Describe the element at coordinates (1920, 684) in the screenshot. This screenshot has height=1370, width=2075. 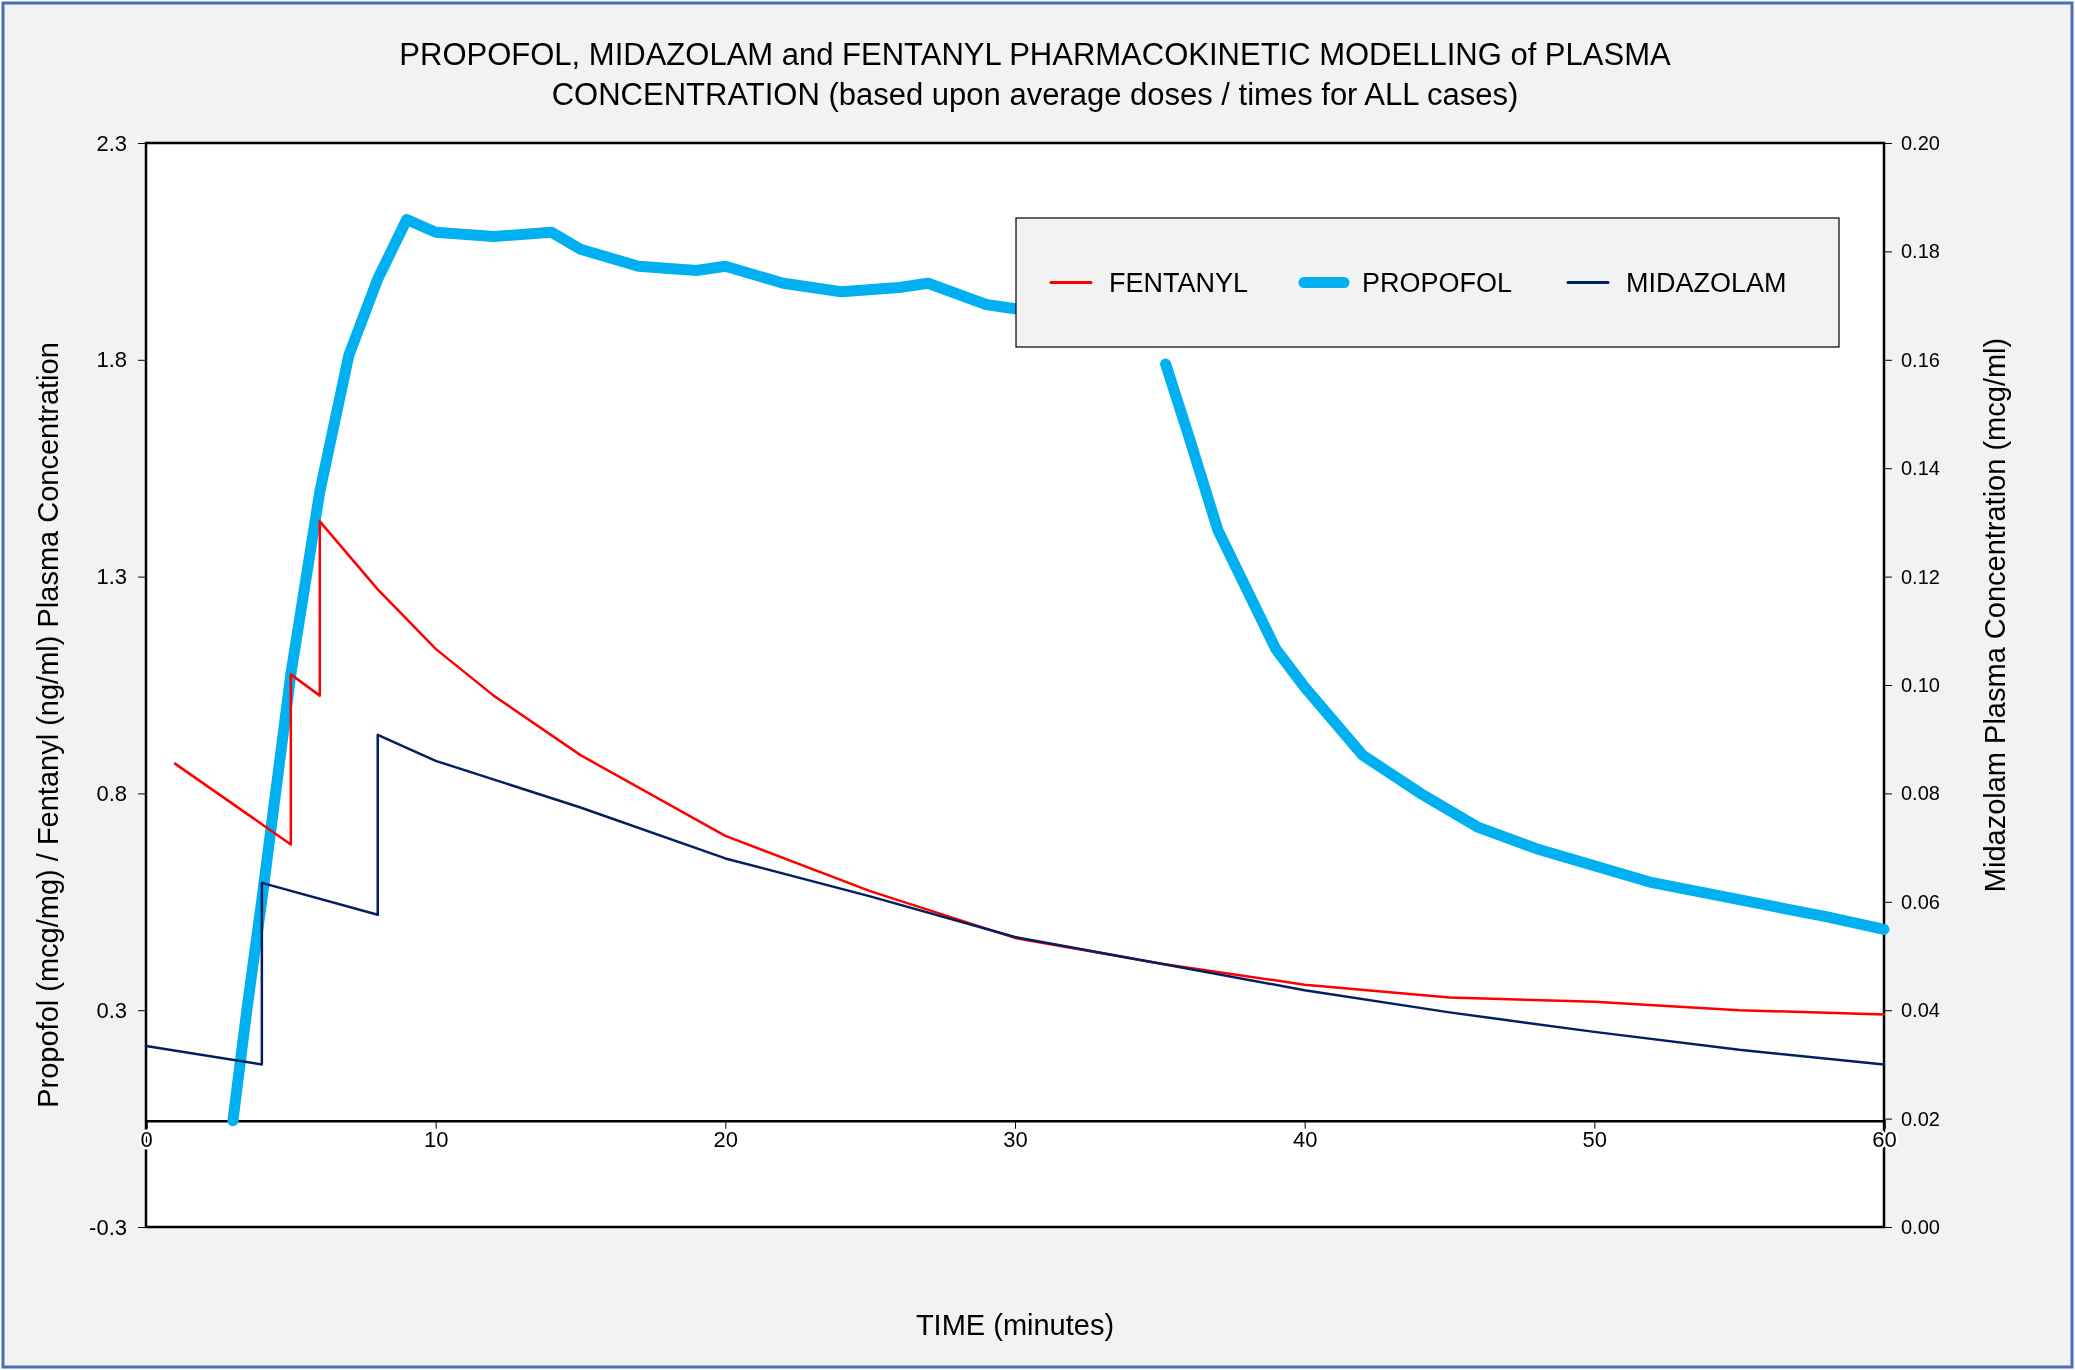
I see `y2-tick-label: 0.10` at that location.